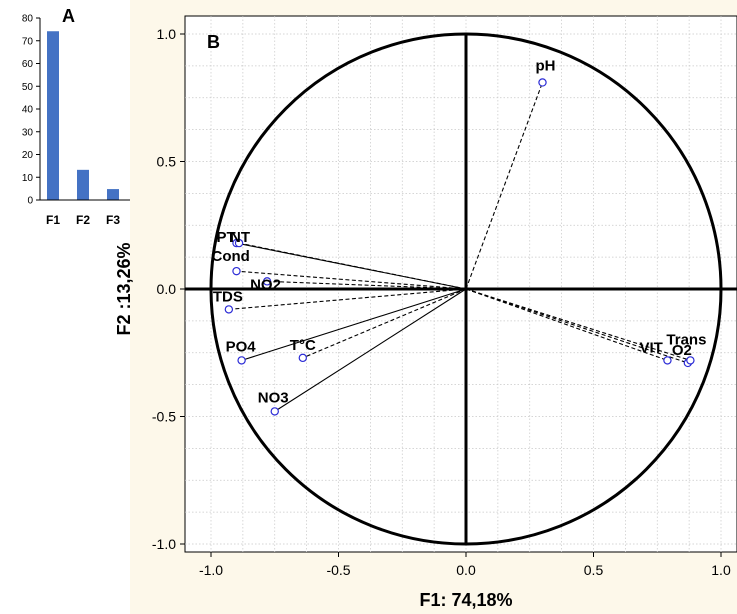 This screenshot has width=737, height=614. Describe the element at coordinates (164, 417) in the screenshot. I see `y-tick-label: -0.5` at that location.